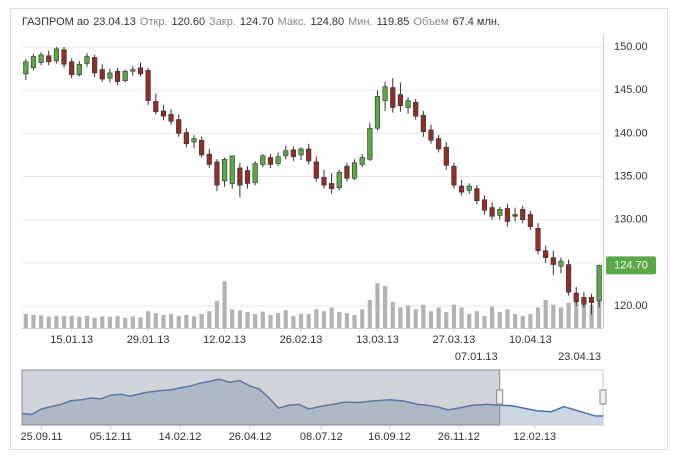 This screenshot has height=465, width=678. I want to click on y-tick-label: 120.00, so click(631, 306).